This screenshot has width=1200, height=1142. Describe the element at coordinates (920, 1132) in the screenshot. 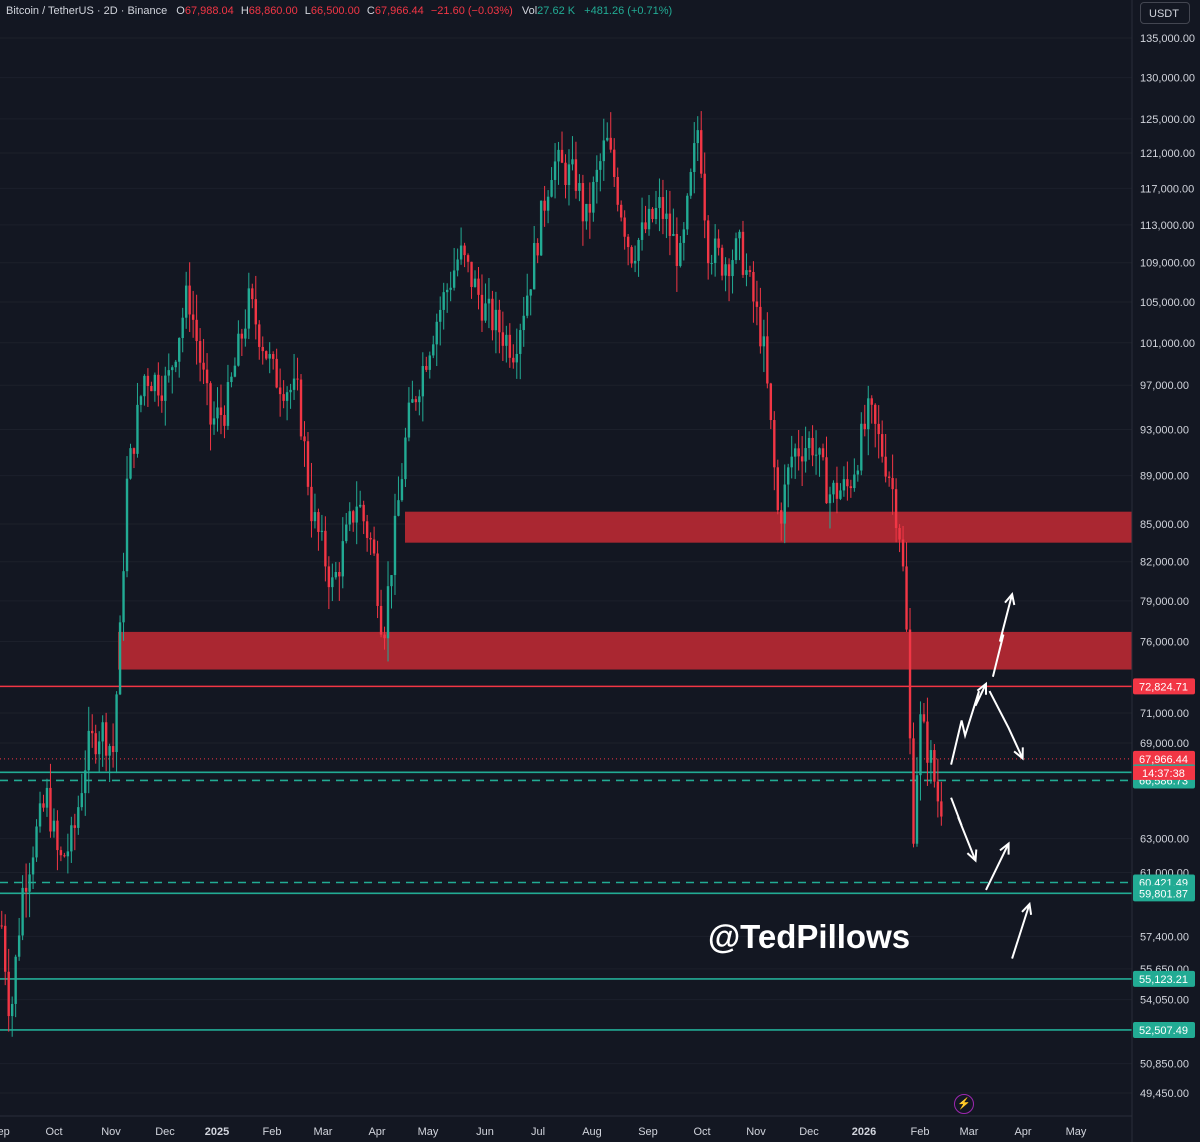

I see `x-tick-label: Feb` at that location.